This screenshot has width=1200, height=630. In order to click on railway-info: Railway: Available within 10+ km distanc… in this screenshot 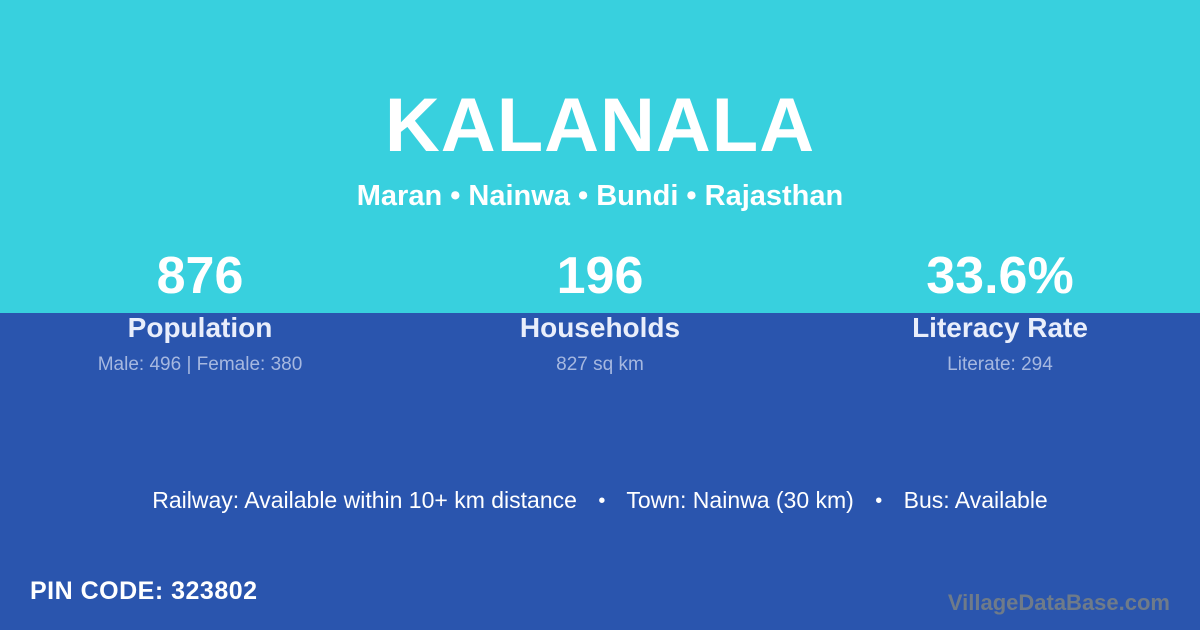, I will do `click(364, 500)`.